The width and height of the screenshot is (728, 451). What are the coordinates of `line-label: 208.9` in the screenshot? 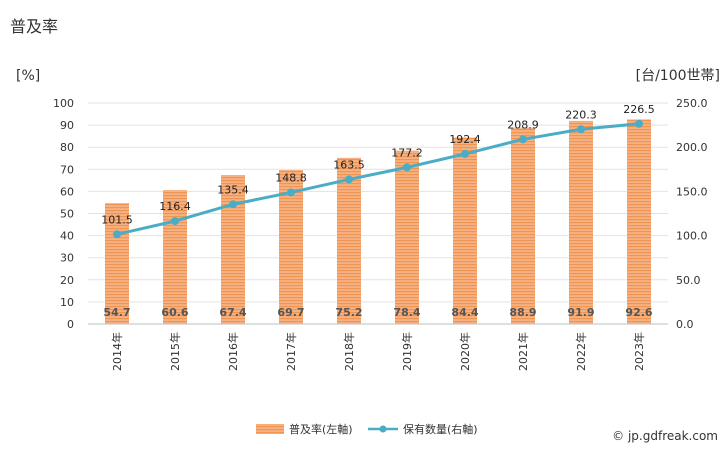 It's located at (523, 124).